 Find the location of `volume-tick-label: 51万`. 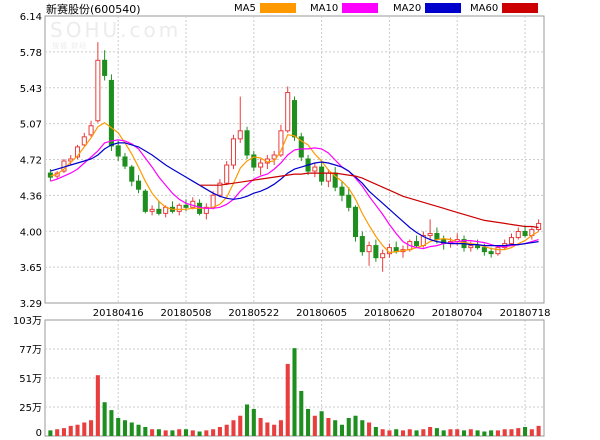

volume-tick-label: 51万 is located at coordinates (30, 379).